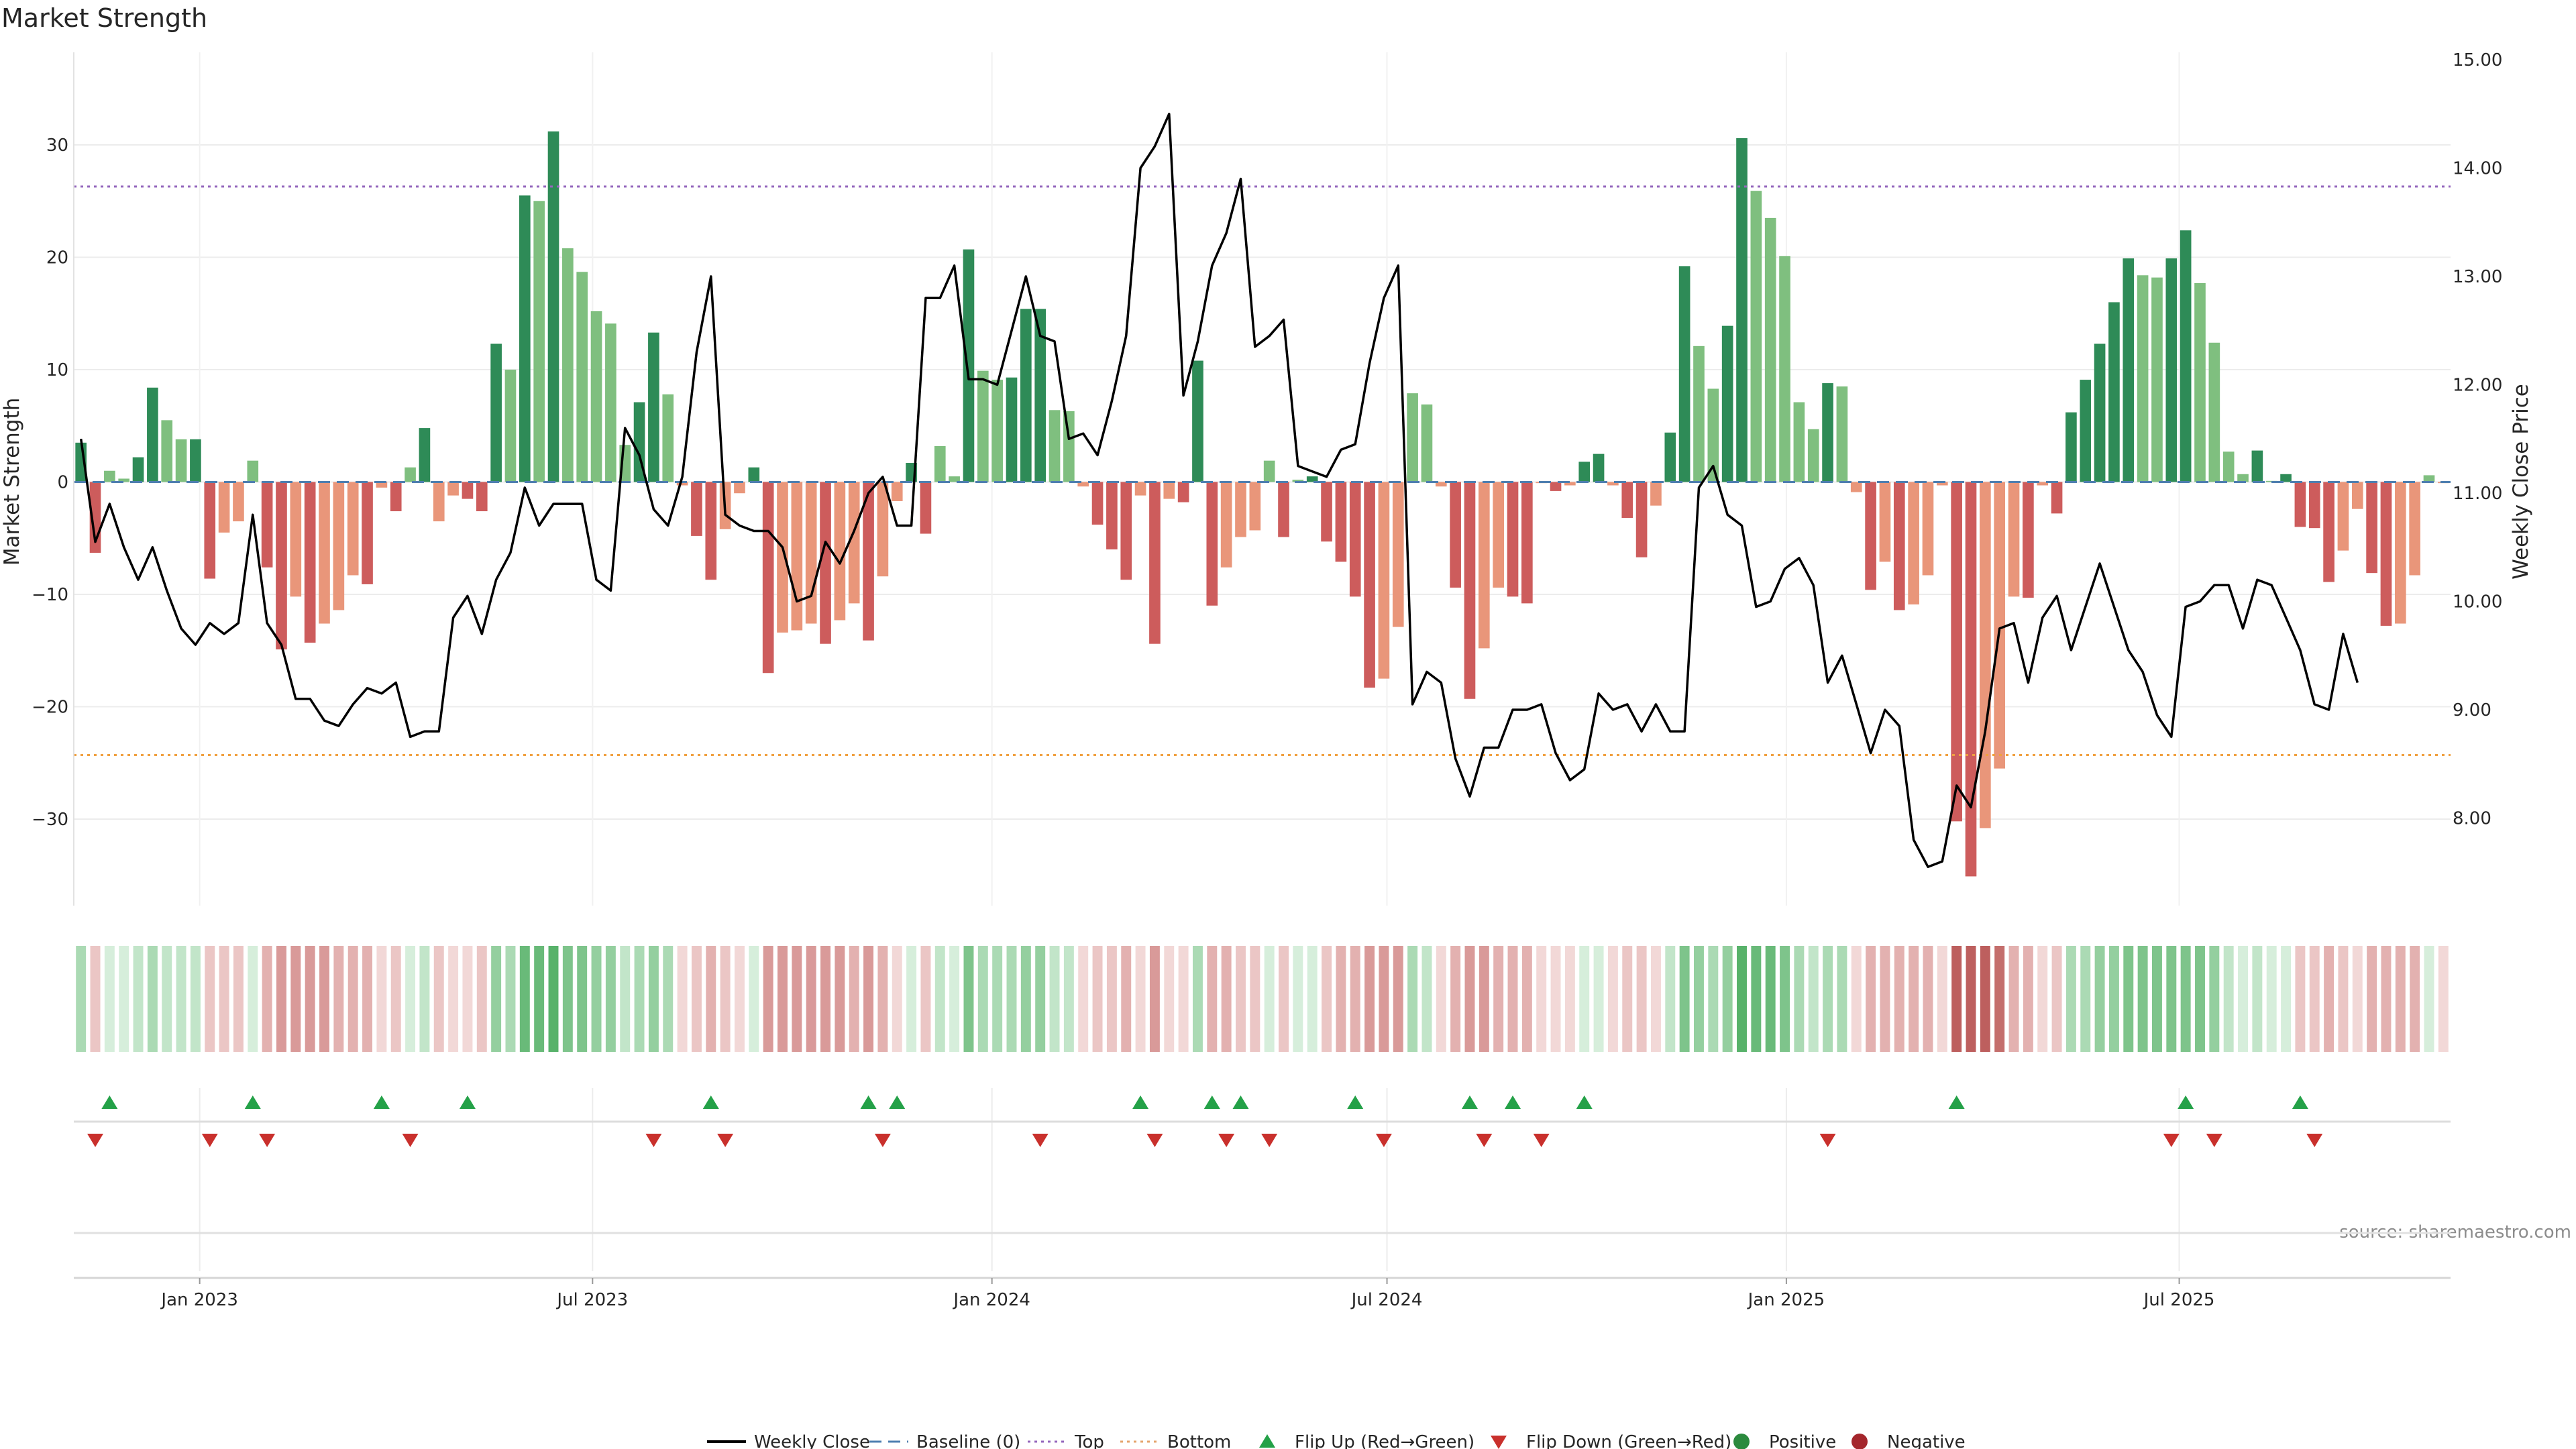 The width and height of the screenshot is (2576, 1449). What do you see at coordinates (591, 1300) in the screenshot?
I see `x-tick-label: Jul 2023` at bounding box center [591, 1300].